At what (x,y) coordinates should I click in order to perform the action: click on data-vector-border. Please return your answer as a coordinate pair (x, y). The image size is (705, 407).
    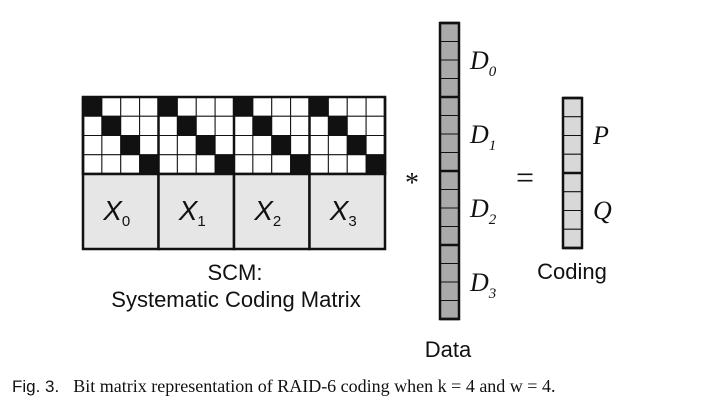
    Looking at the image, I should click on (449, 171).